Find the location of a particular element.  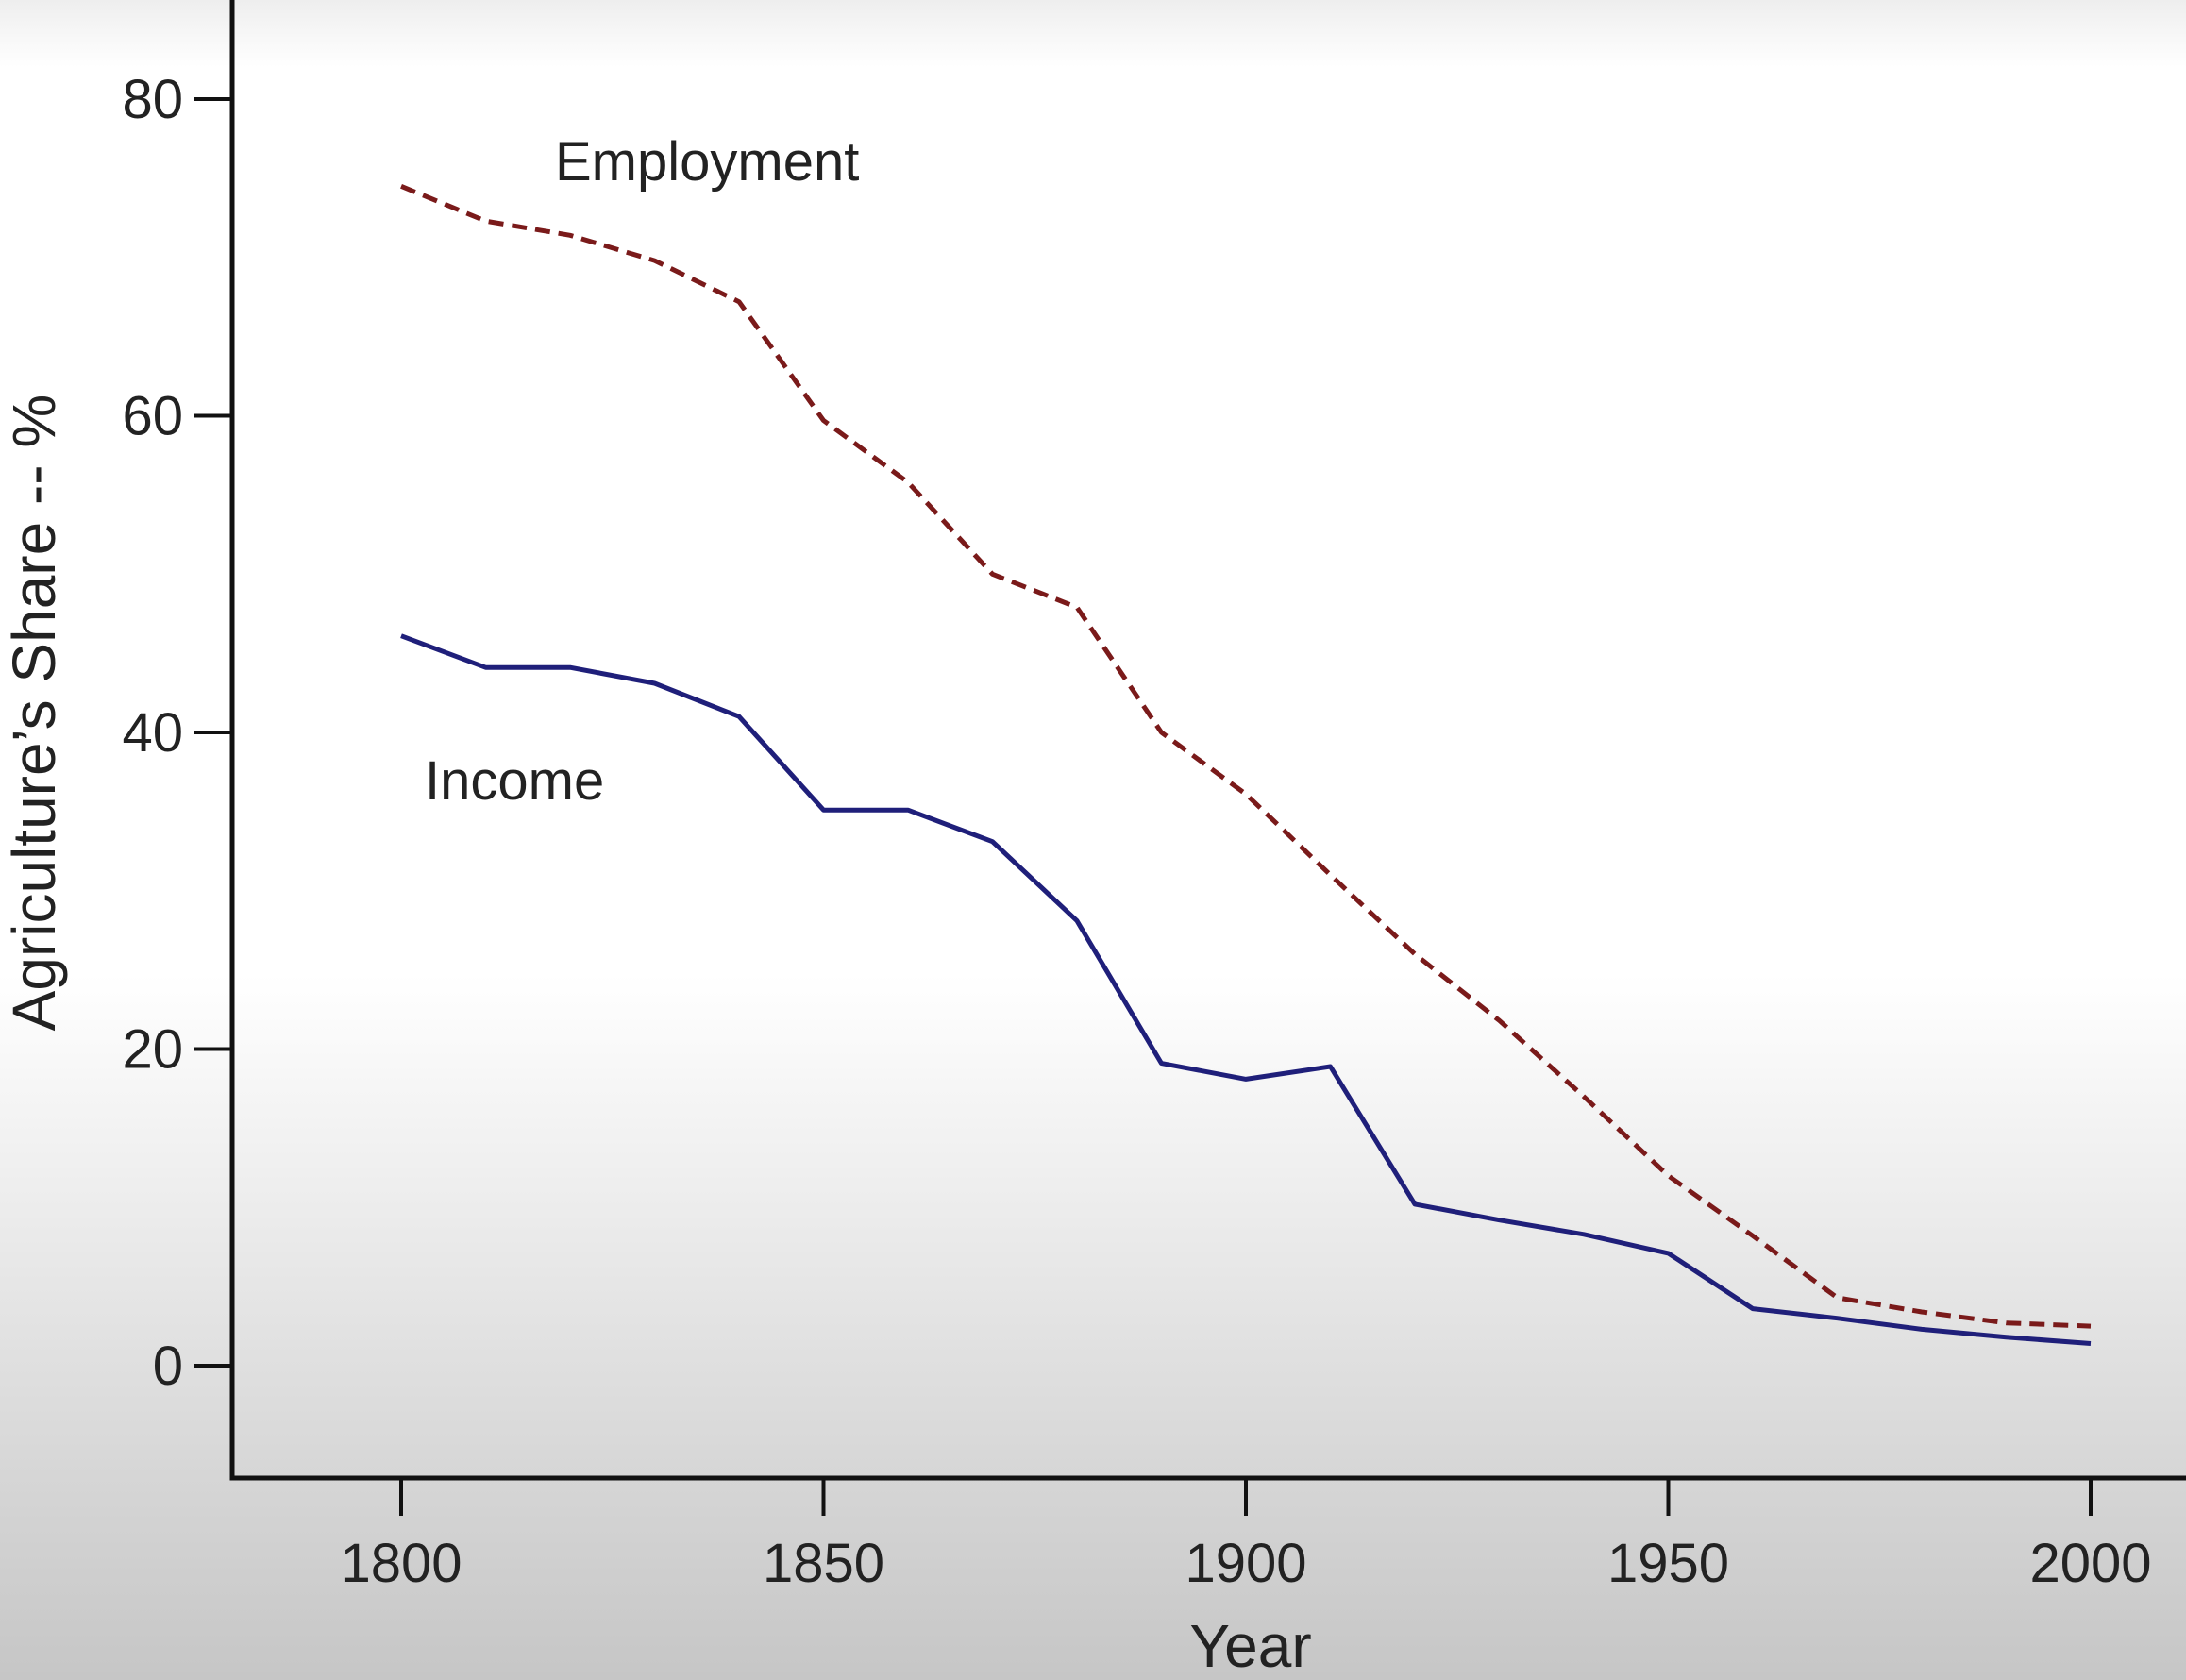

x-tick-label: 1850 is located at coordinates (823, 1563).